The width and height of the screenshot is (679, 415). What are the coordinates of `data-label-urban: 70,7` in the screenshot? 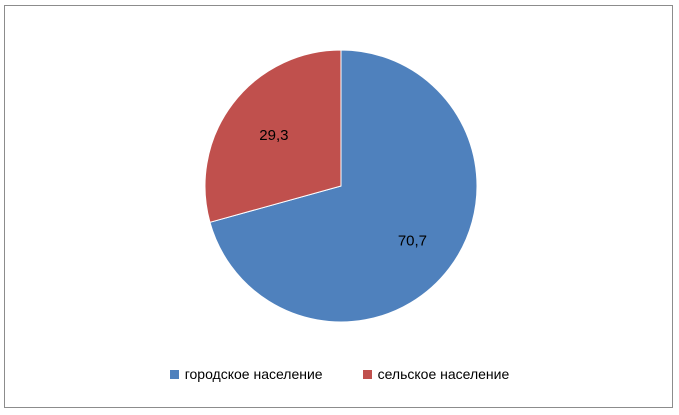 It's located at (412, 240).